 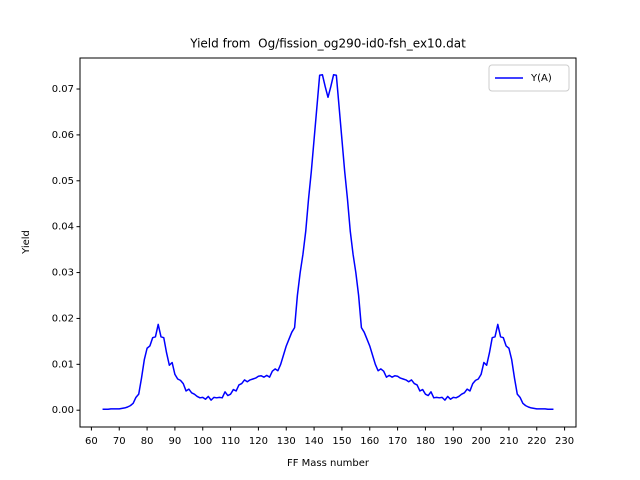 I want to click on x-tick-label: 80, so click(x=147, y=441).